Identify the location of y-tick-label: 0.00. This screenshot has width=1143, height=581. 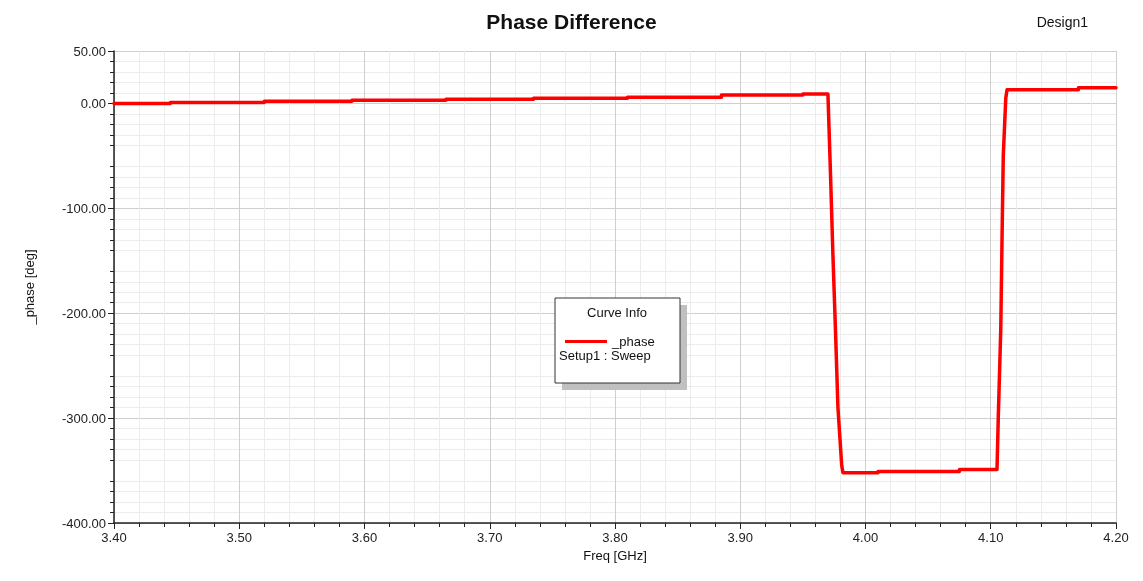
(93, 103).